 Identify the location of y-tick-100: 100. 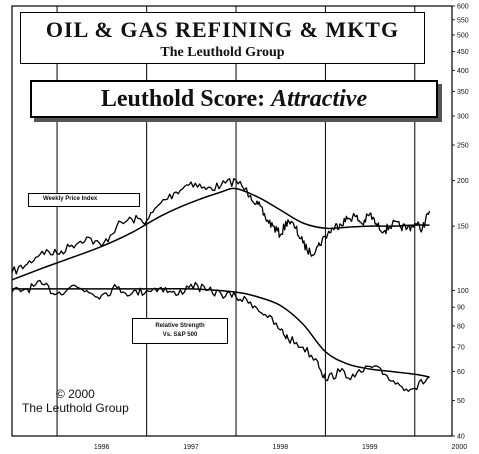
(463, 291).